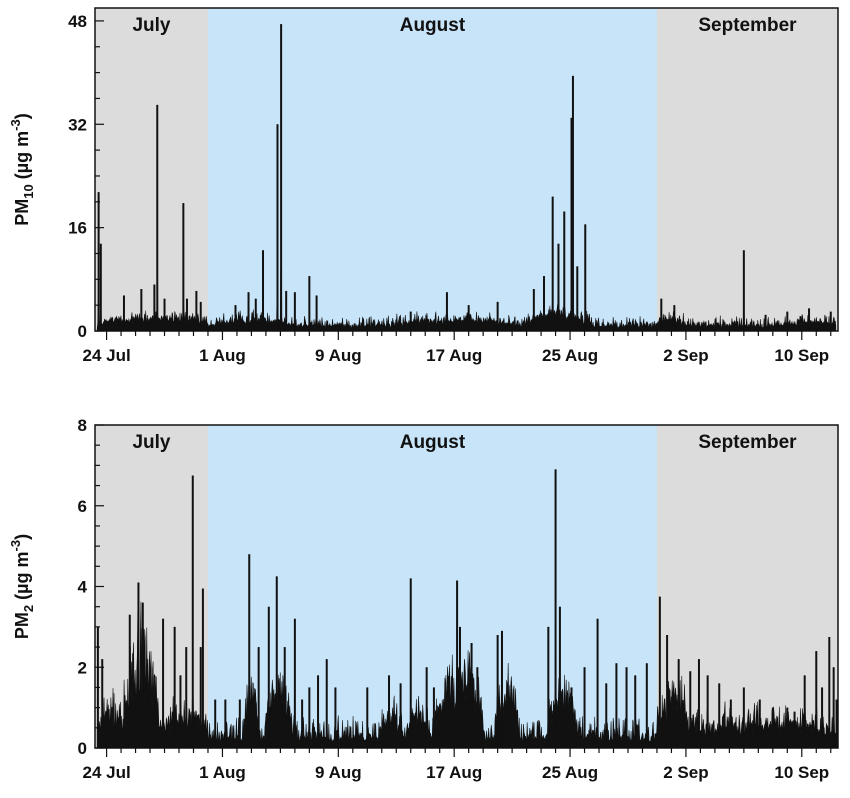 Image resolution: width=850 pixels, height=798 pixels. I want to click on pm10-month-label-september: September, so click(747, 25).